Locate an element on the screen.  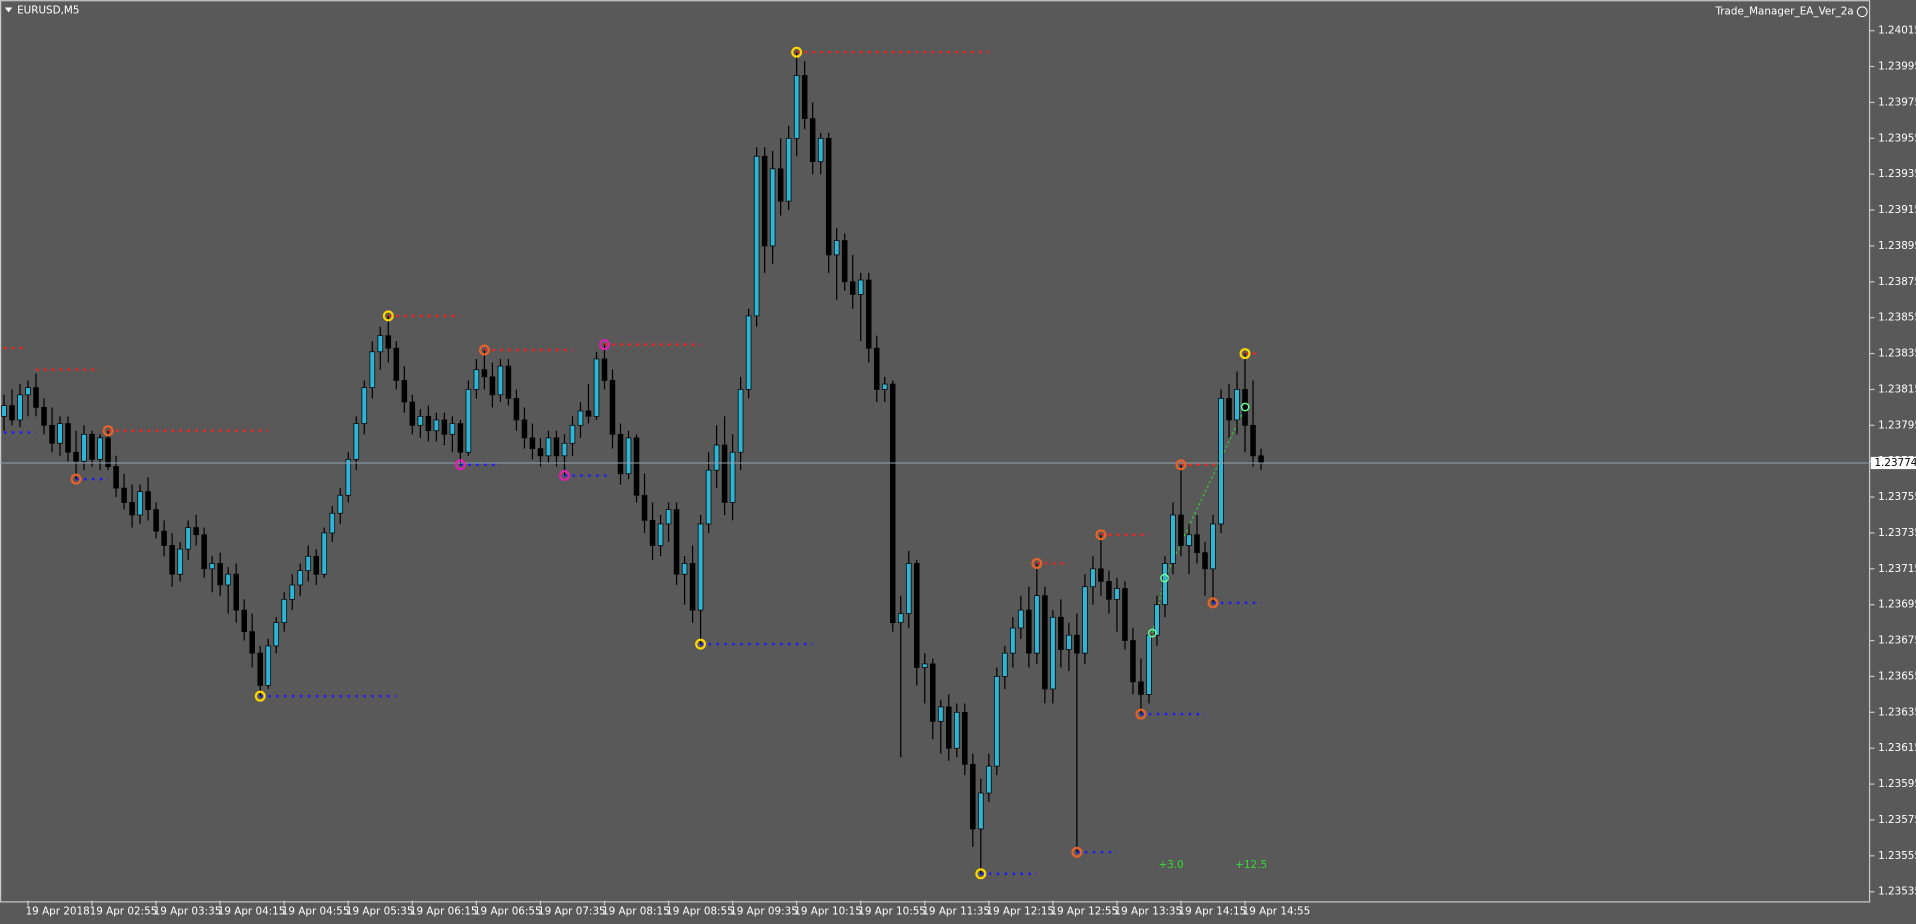
y-tick-label: 1.23755 is located at coordinates (1897, 497).